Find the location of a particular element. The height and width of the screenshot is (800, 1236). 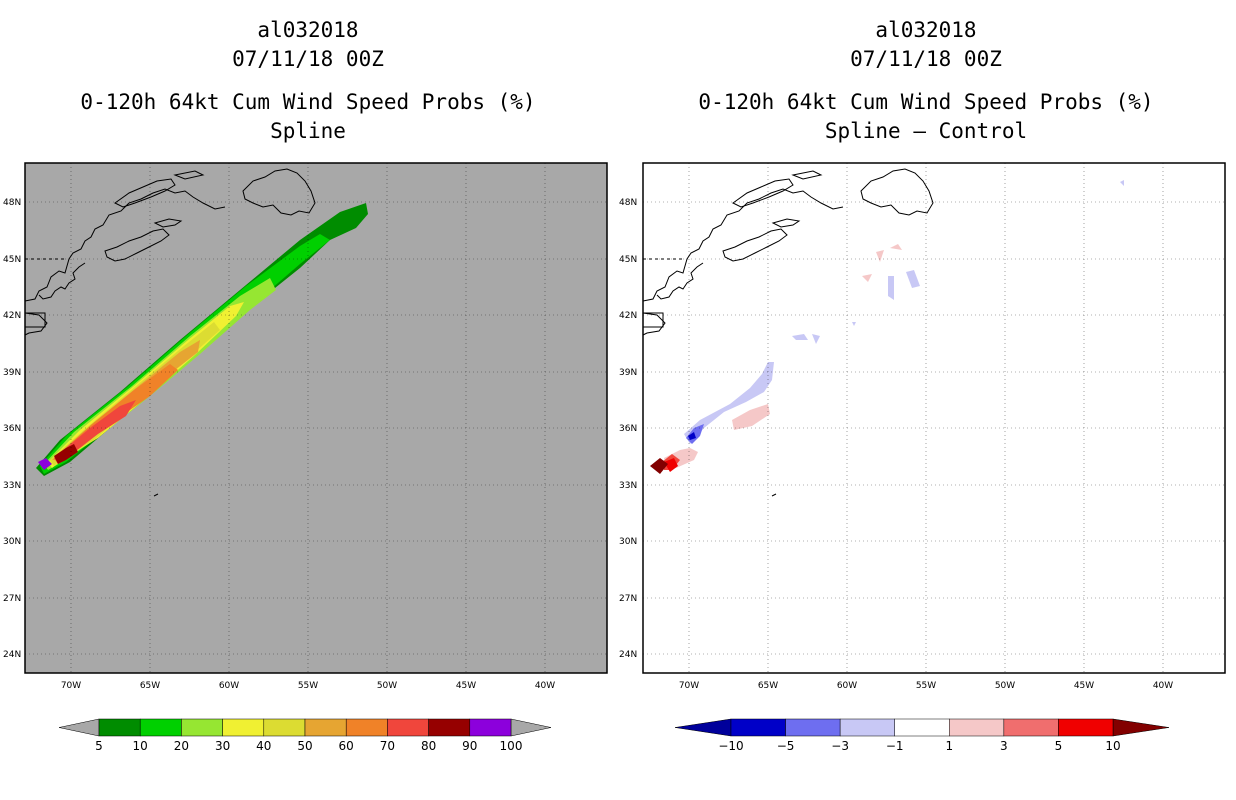

colorbar-label: 40 is located at coordinates (263, 746).